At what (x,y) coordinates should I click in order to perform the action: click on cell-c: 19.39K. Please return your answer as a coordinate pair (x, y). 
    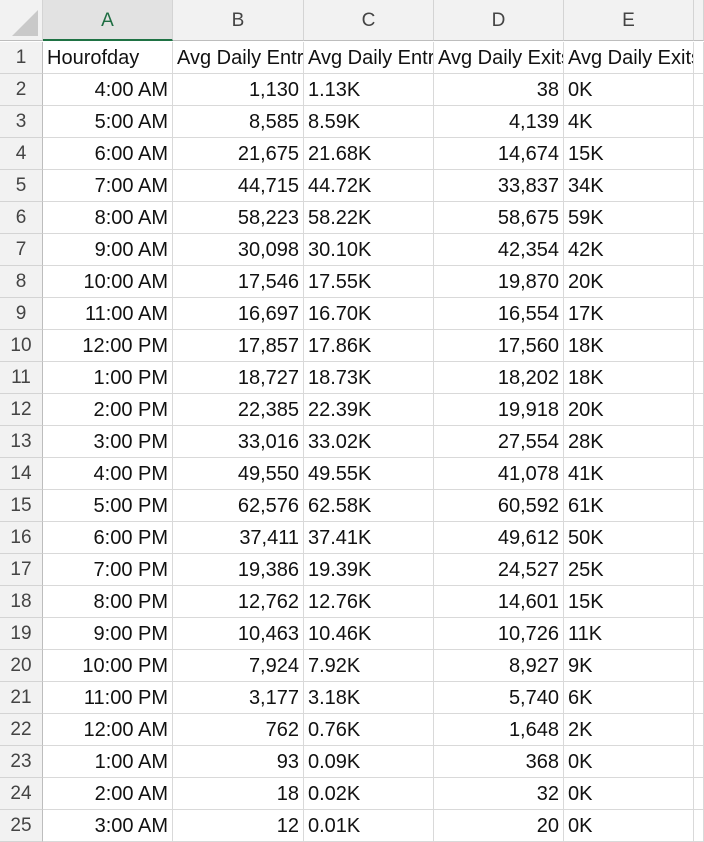
    Looking at the image, I should click on (369, 570).